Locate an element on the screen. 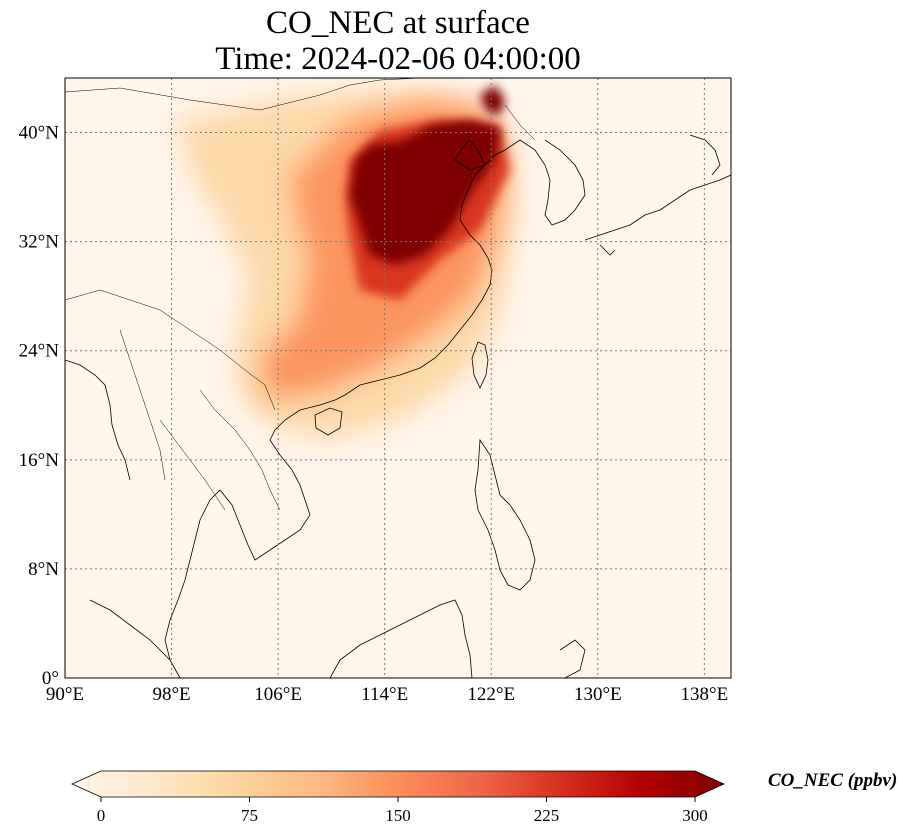  lon-tick-label: 130°E is located at coordinates (598, 694).